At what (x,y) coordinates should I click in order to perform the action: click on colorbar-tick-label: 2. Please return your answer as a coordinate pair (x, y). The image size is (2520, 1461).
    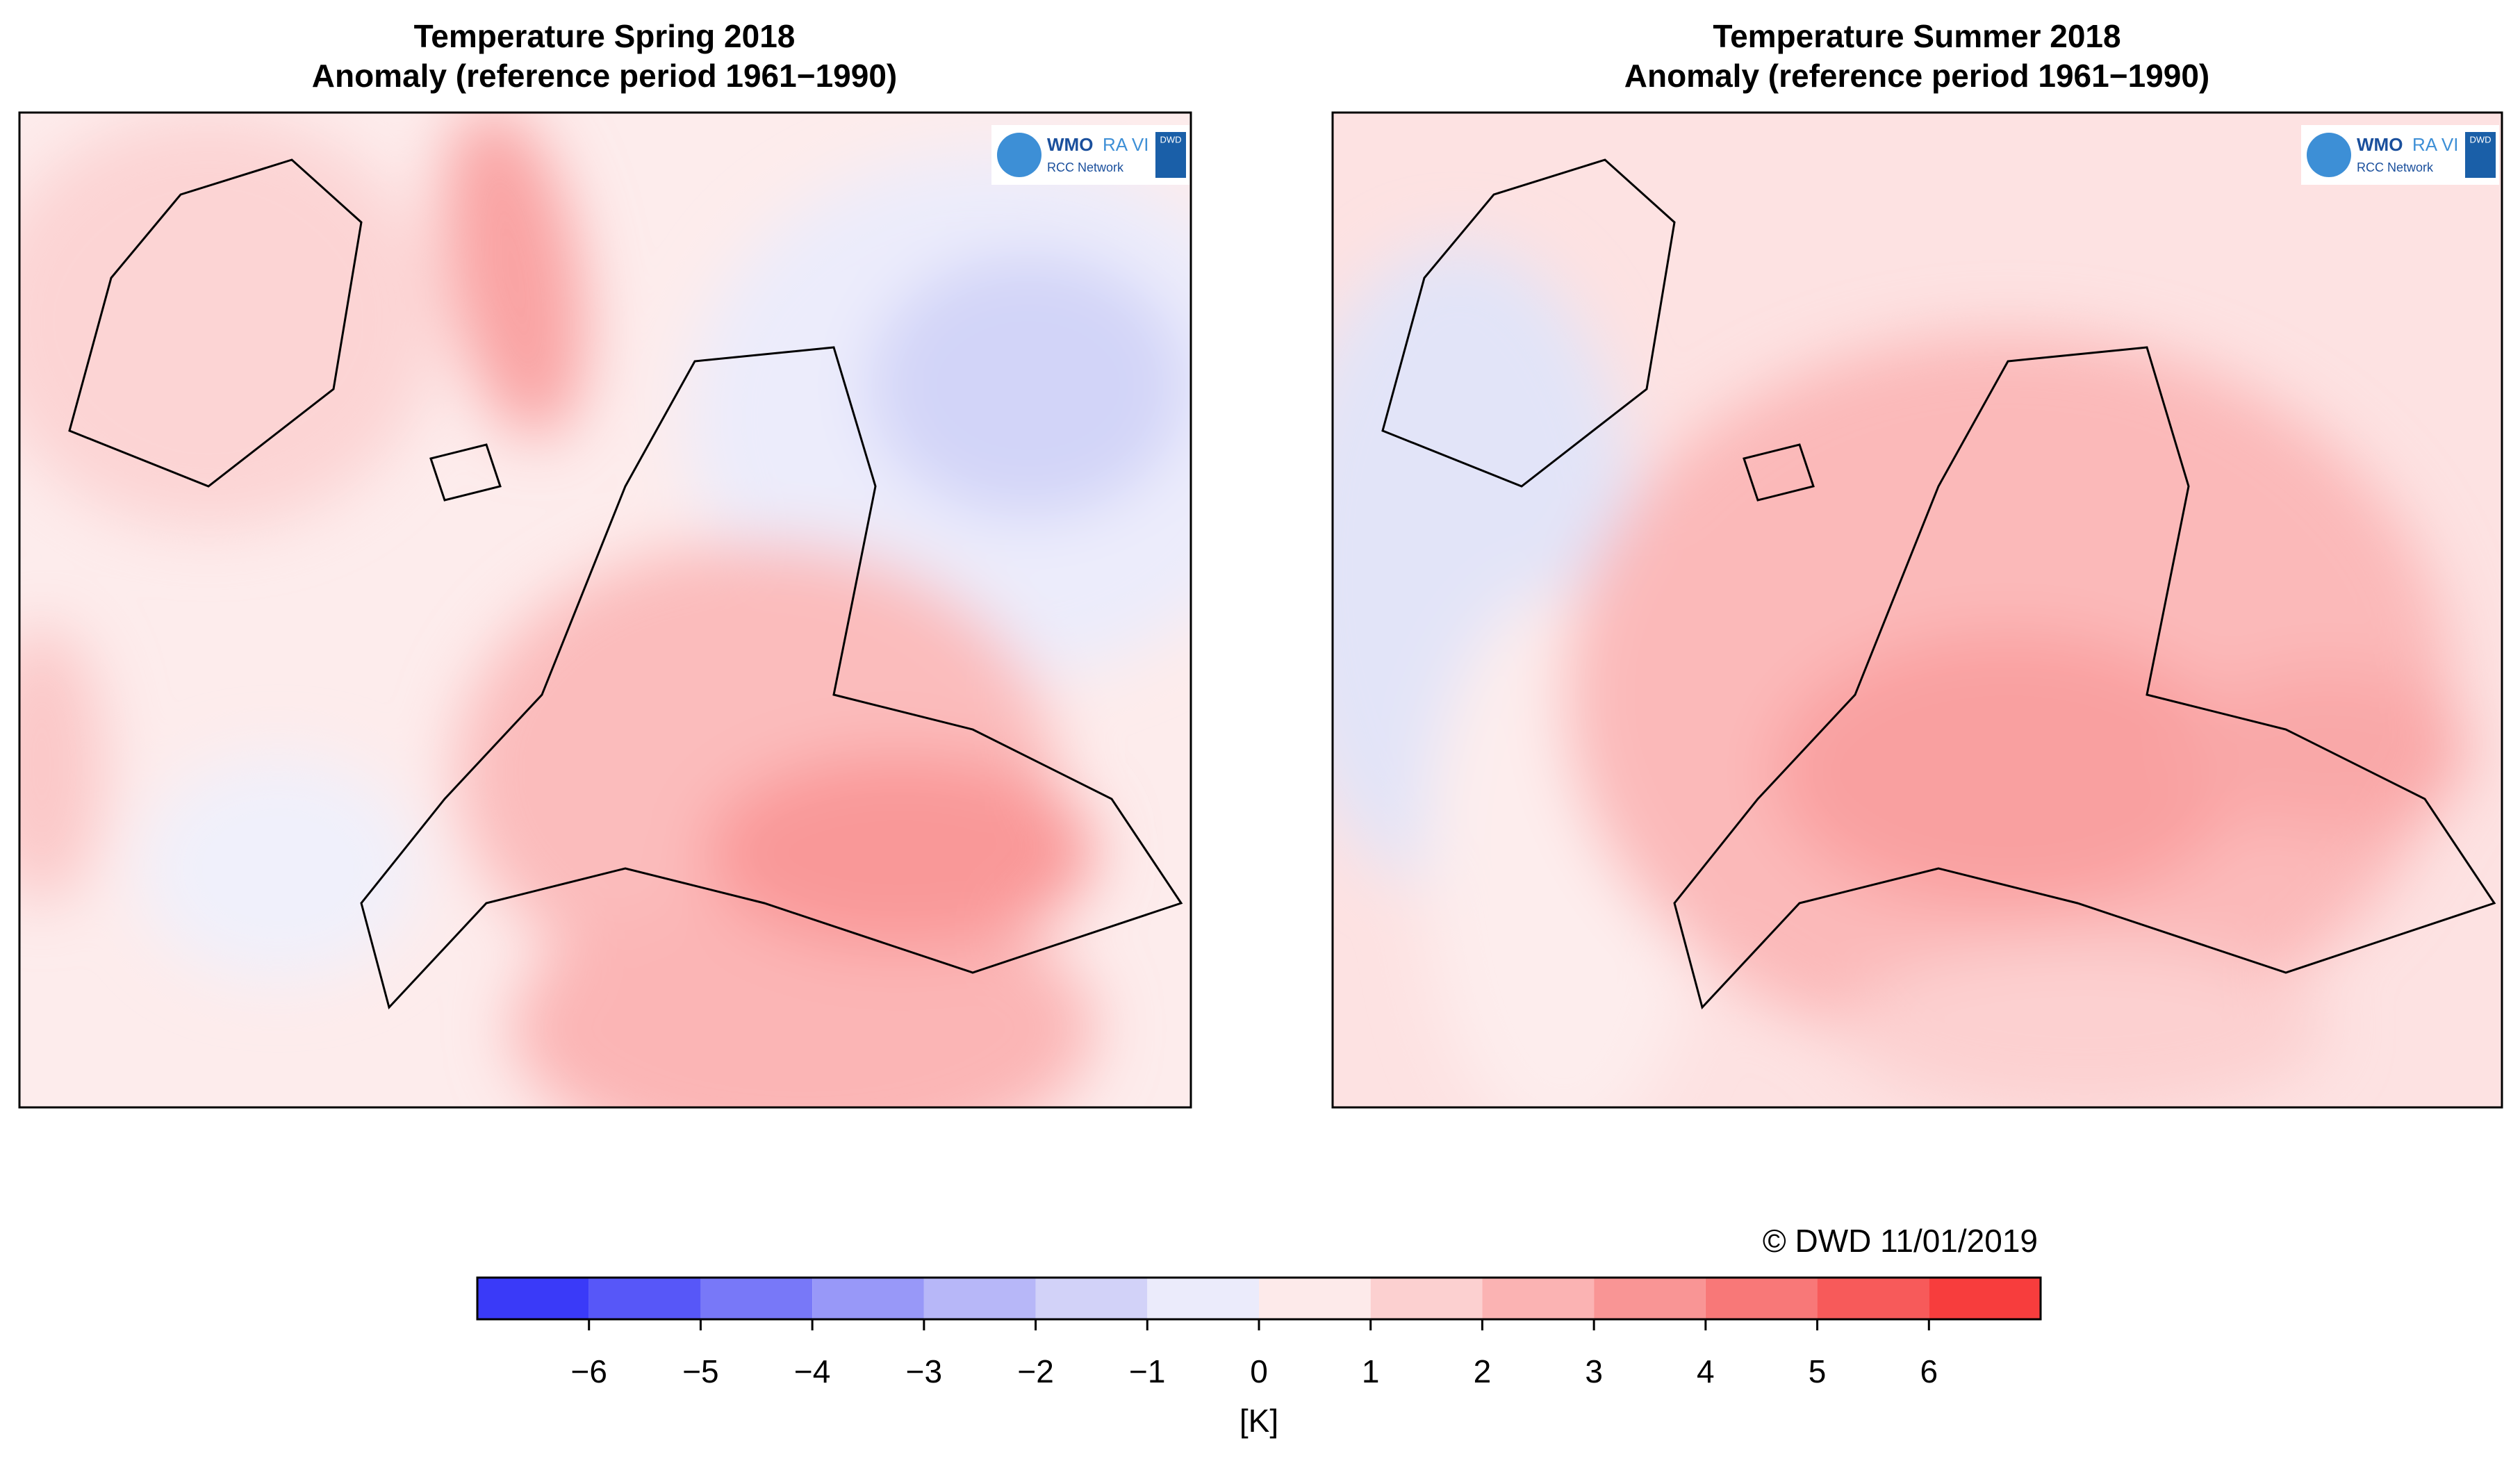
    Looking at the image, I should click on (1483, 1371).